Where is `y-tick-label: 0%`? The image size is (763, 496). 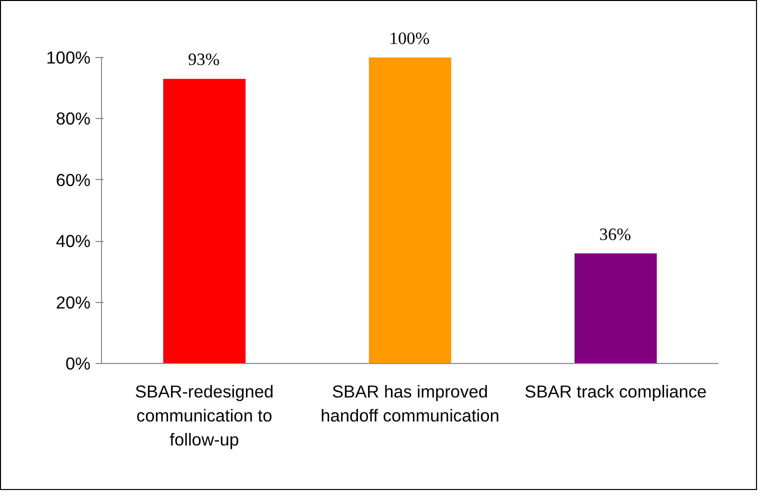 y-tick-label: 0% is located at coordinates (77, 364).